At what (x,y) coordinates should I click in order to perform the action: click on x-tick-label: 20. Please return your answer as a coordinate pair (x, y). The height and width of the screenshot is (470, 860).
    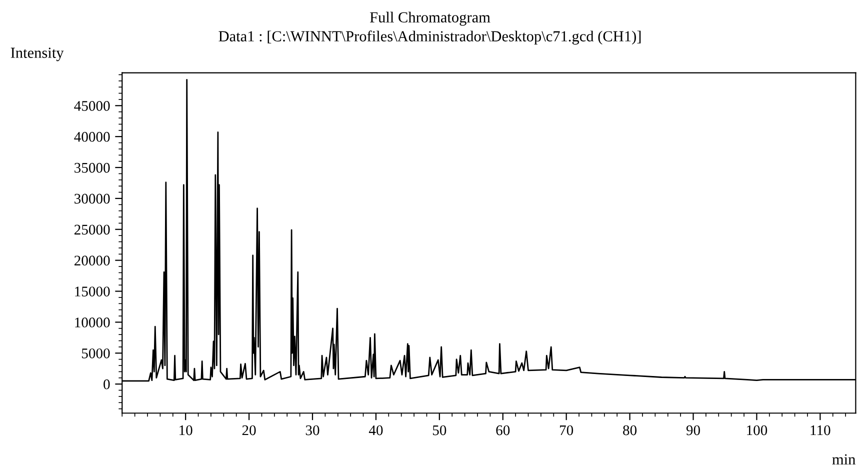
    Looking at the image, I should click on (249, 430).